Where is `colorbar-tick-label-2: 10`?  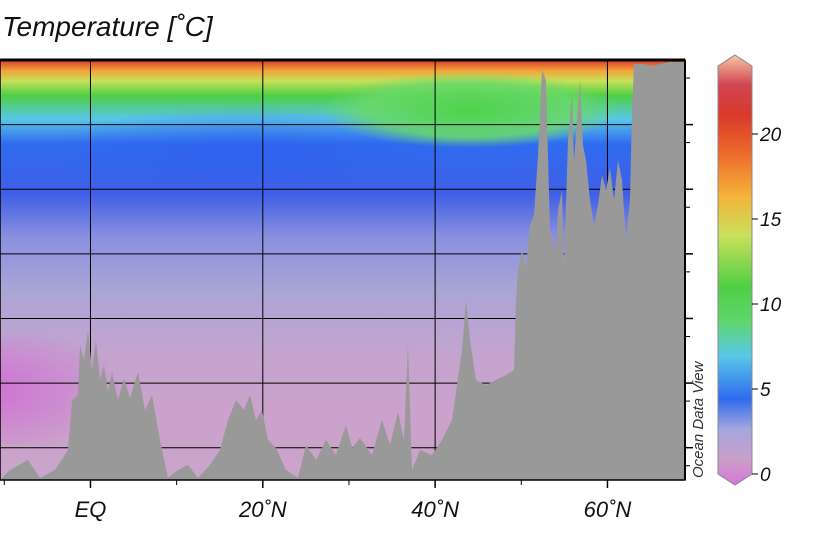
colorbar-tick-label-2: 10 is located at coordinates (771, 305).